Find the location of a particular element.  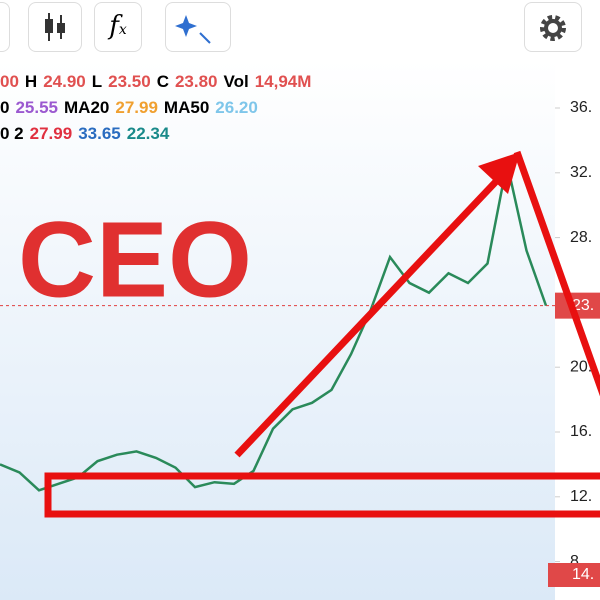

ai-button is located at coordinates (198, 27).